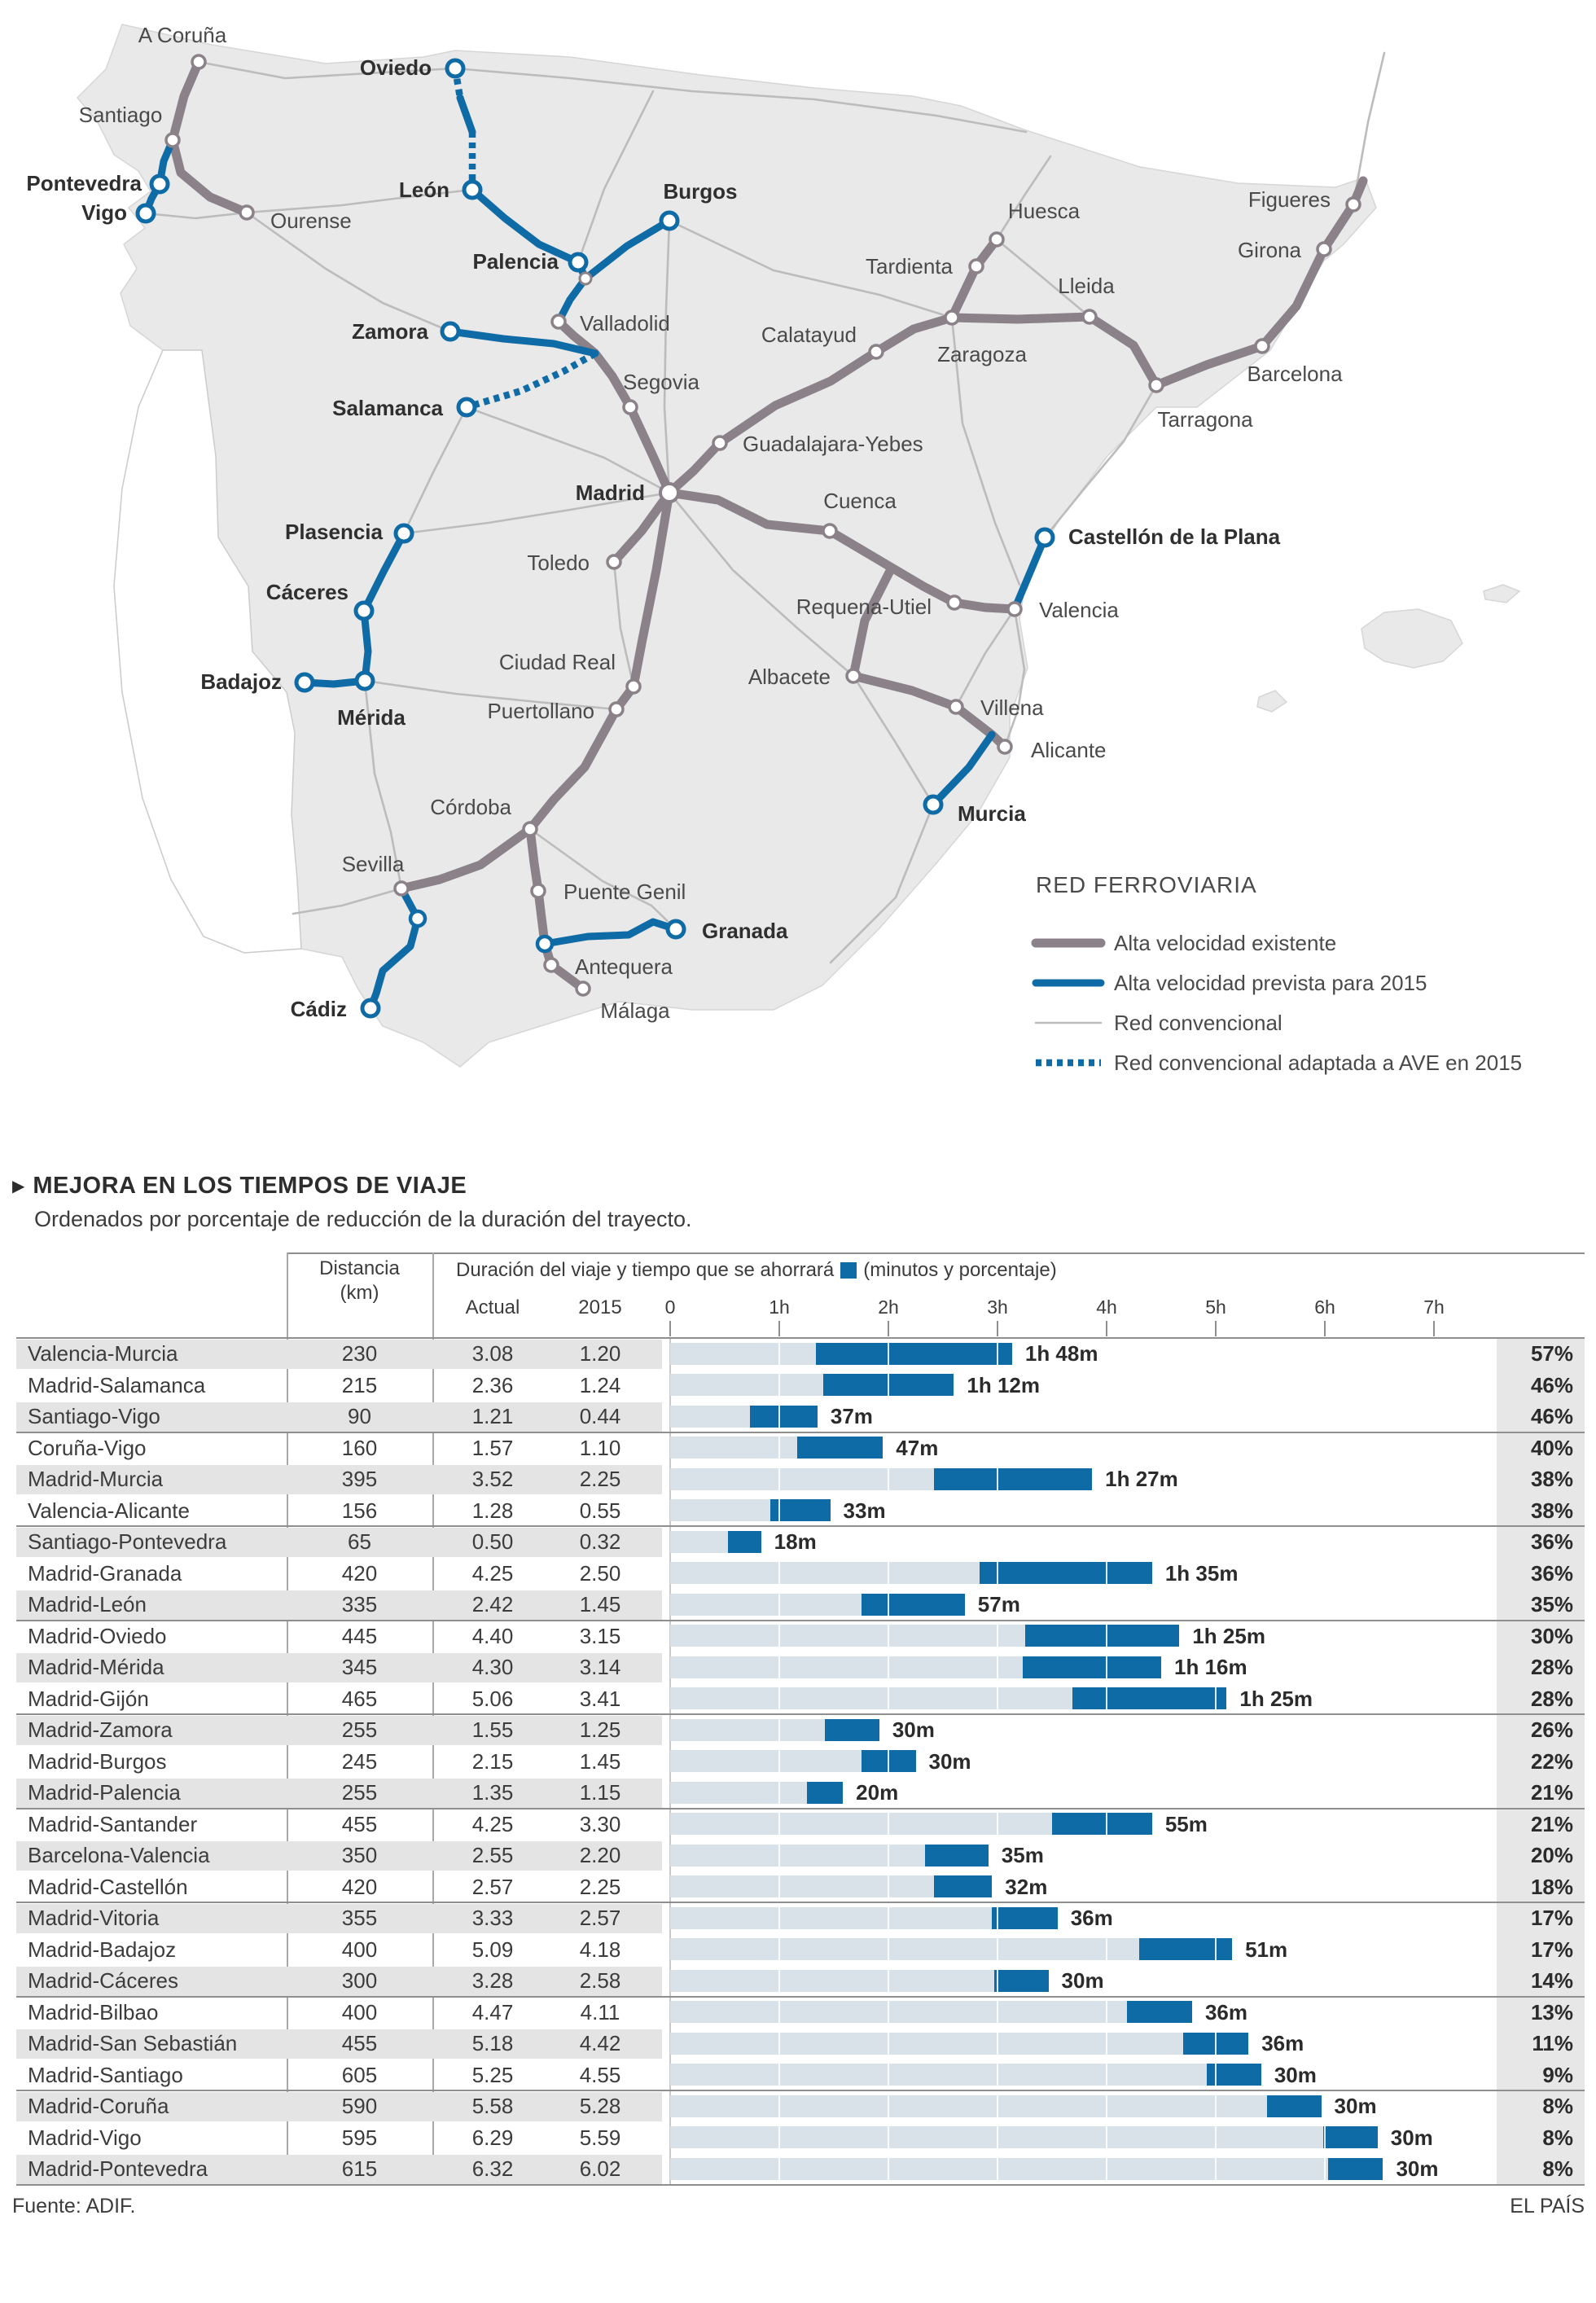  I want to click on legend-label: Red convencional, so click(1198, 1023).